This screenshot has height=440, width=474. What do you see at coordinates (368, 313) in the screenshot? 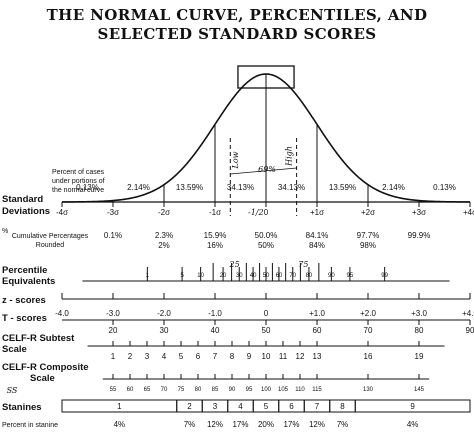
I see `z-label-6: +2.0` at bounding box center [368, 313].